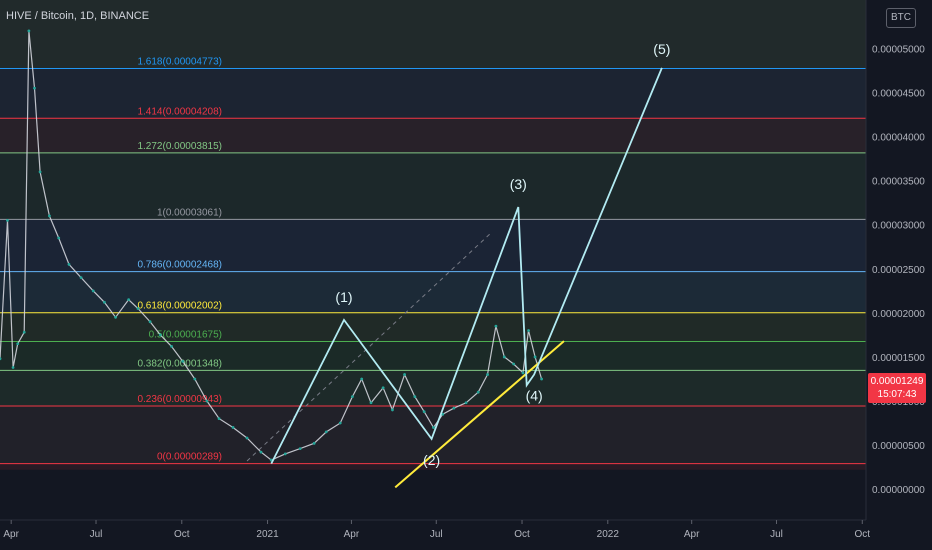 The image size is (932, 550). Describe the element at coordinates (898, 446) in the screenshot. I see `y-tick-label: 0.00000500` at that location.